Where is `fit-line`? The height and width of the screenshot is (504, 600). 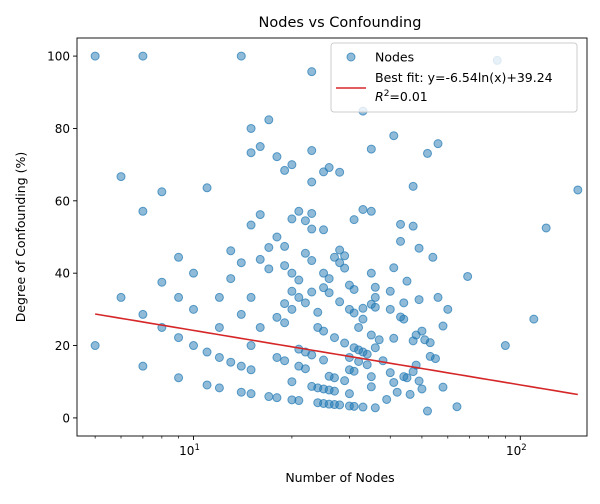
fit-line is located at coordinates (336, 354).